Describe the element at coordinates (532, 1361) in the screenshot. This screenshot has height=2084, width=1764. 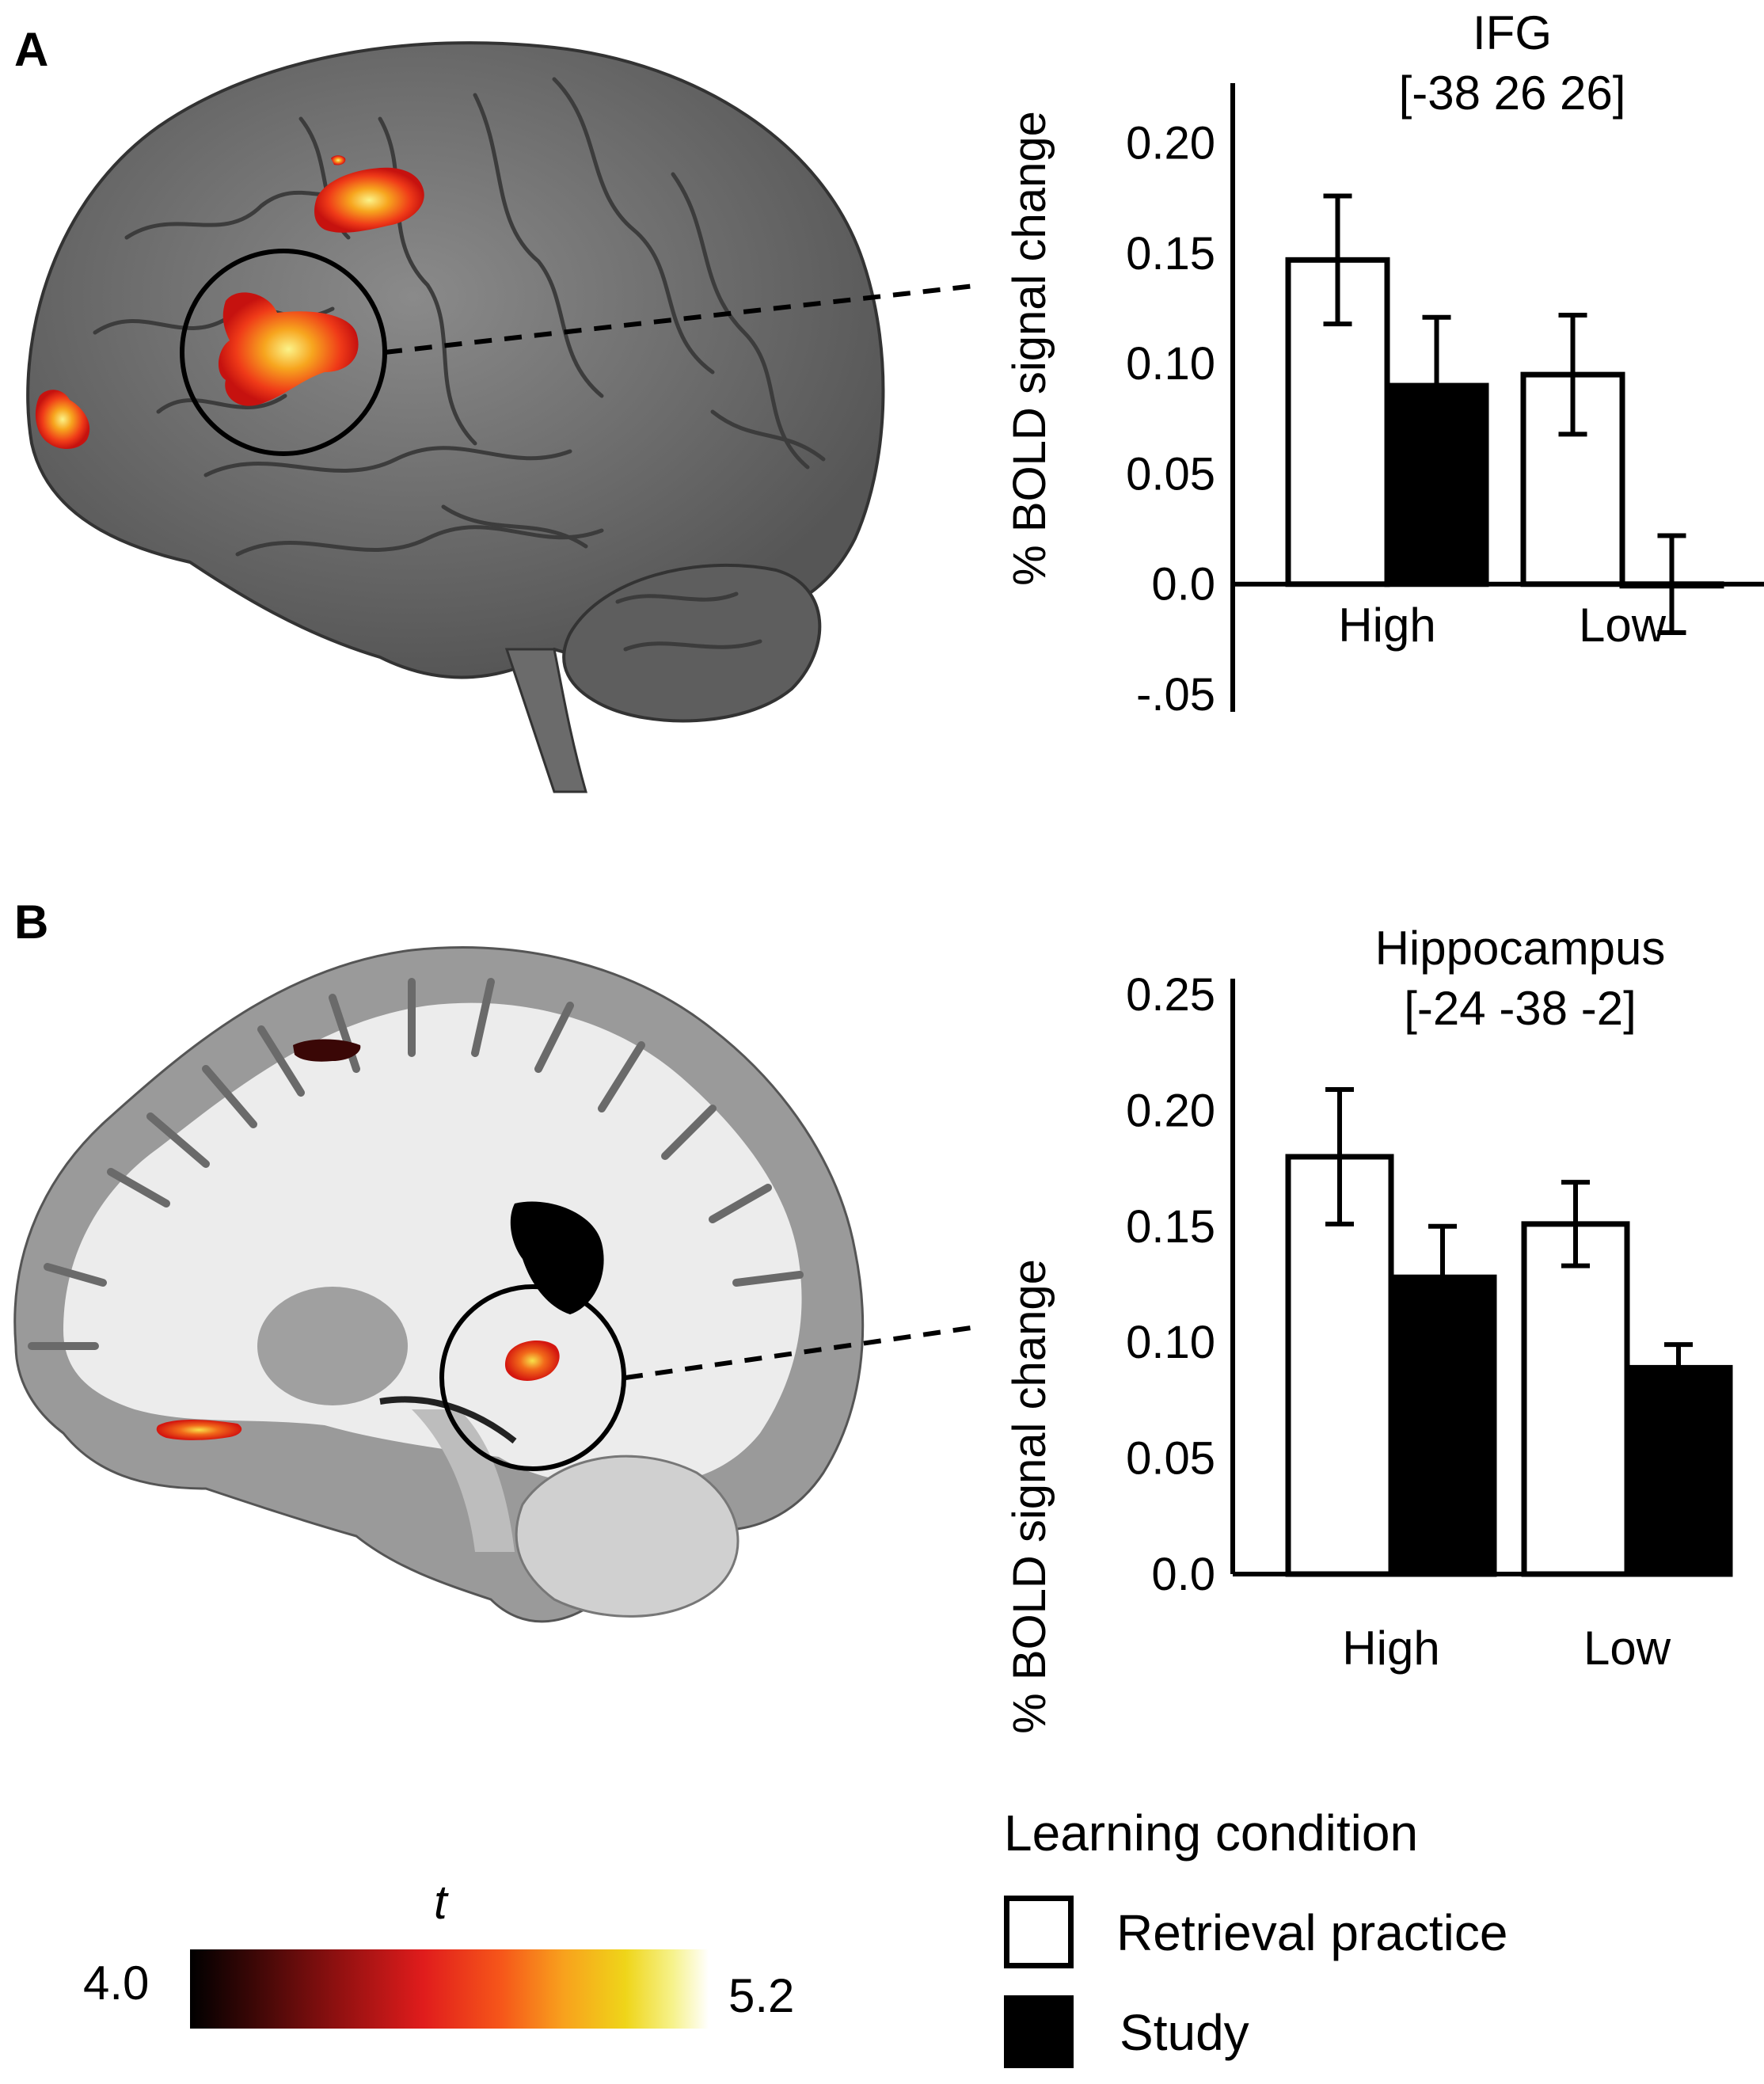
I see `activation-hippocampus` at that location.